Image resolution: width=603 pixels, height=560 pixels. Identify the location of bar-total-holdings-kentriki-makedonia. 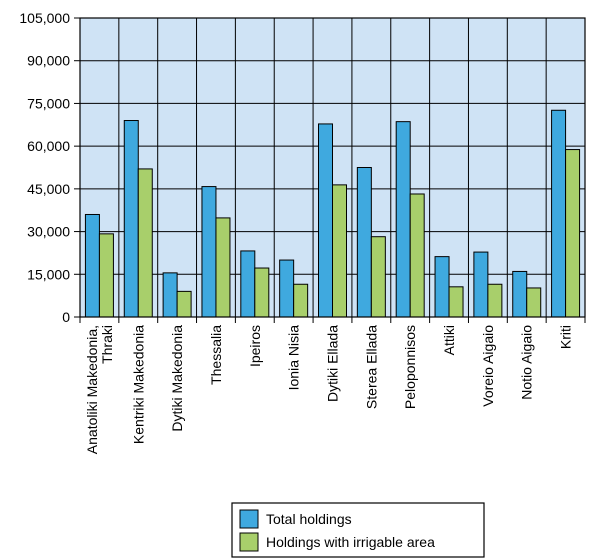
(131, 219).